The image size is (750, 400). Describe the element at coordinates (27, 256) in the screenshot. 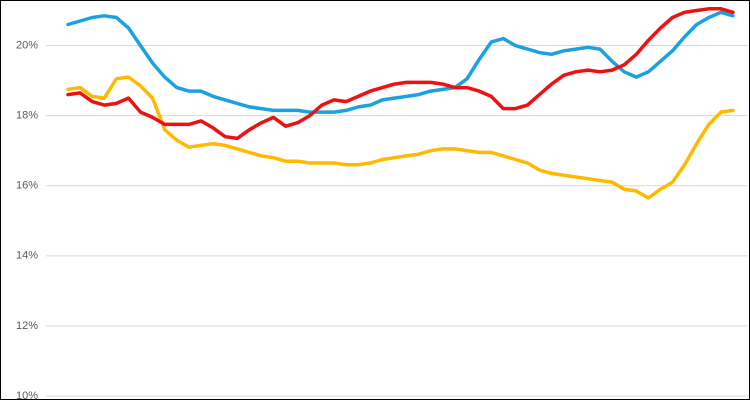

I see `y-tick-label: 14%` at that location.